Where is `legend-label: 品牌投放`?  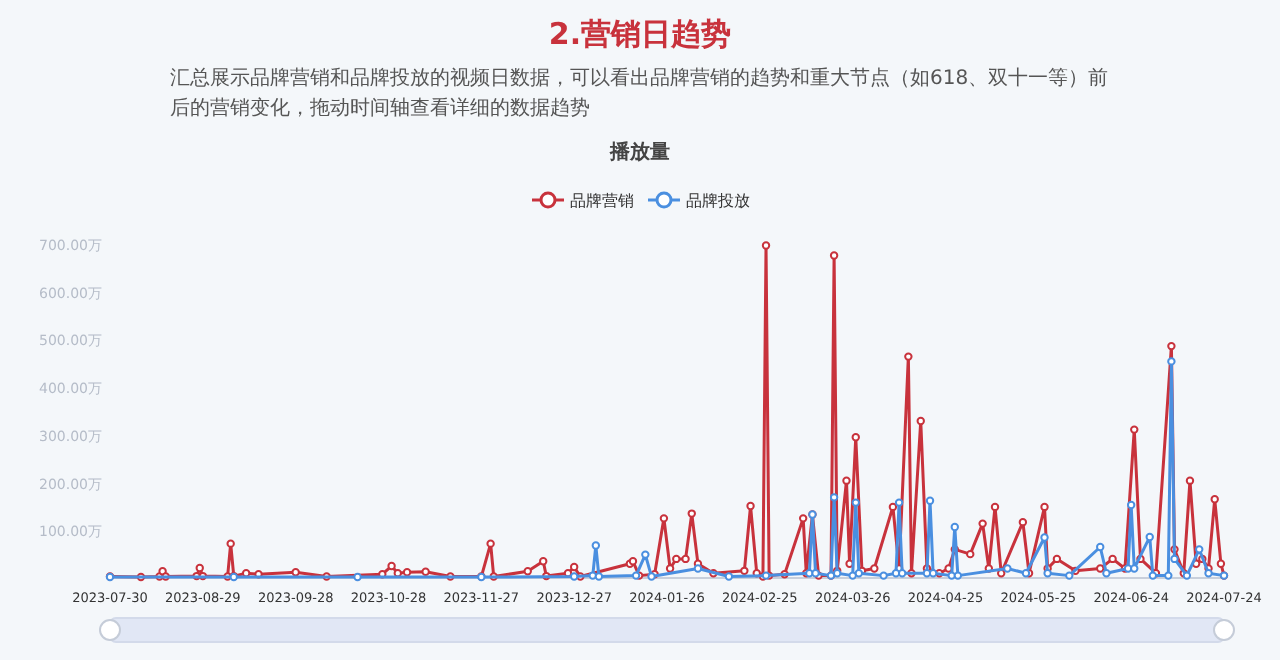 legend-label: 品牌投放 is located at coordinates (718, 201).